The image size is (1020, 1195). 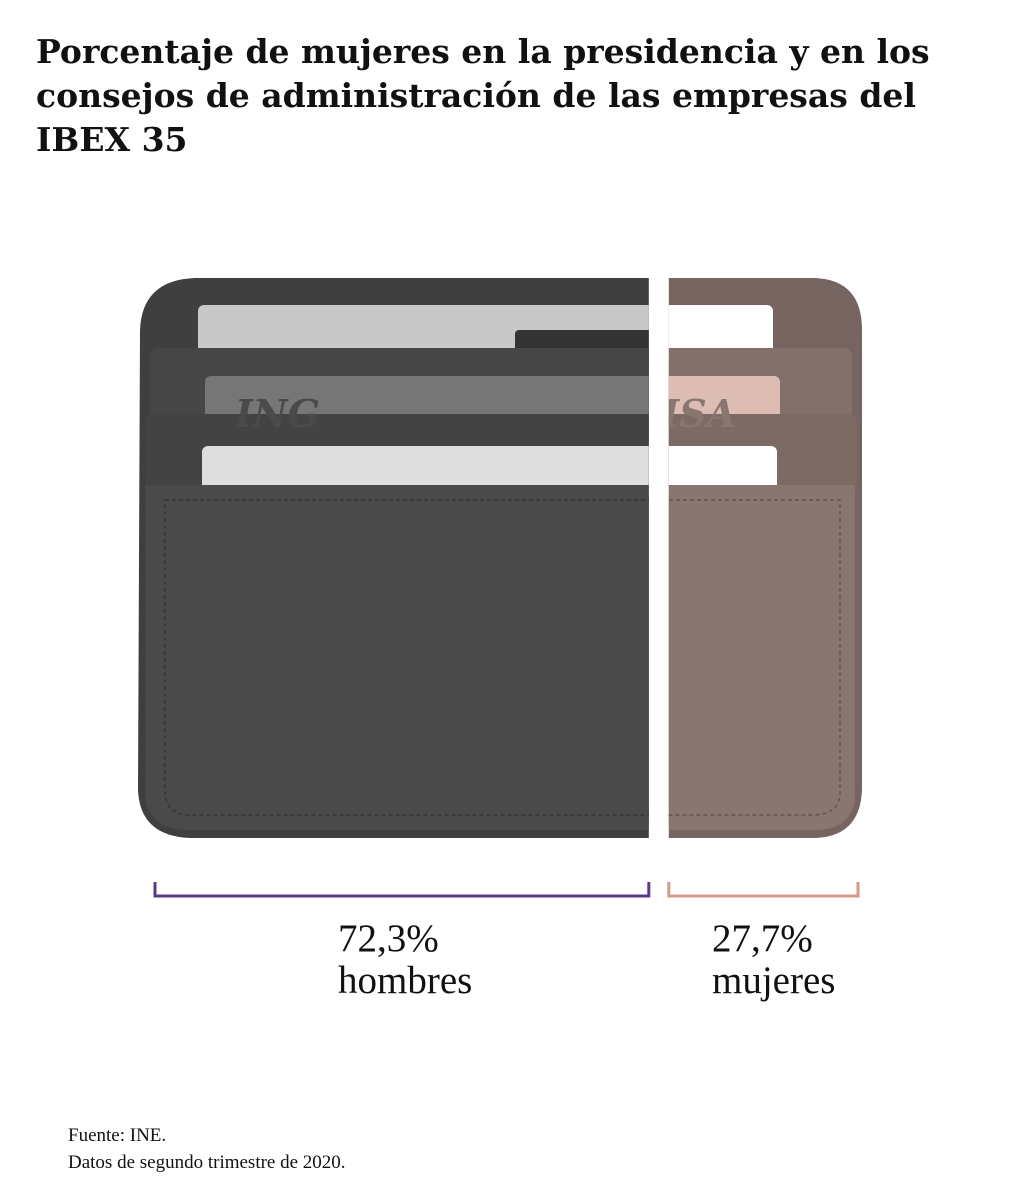 What do you see at coordinates (117, 1135) in the screenshot?
I see `source-line: Fuente: INE.` at bounding box center [117, 1135].